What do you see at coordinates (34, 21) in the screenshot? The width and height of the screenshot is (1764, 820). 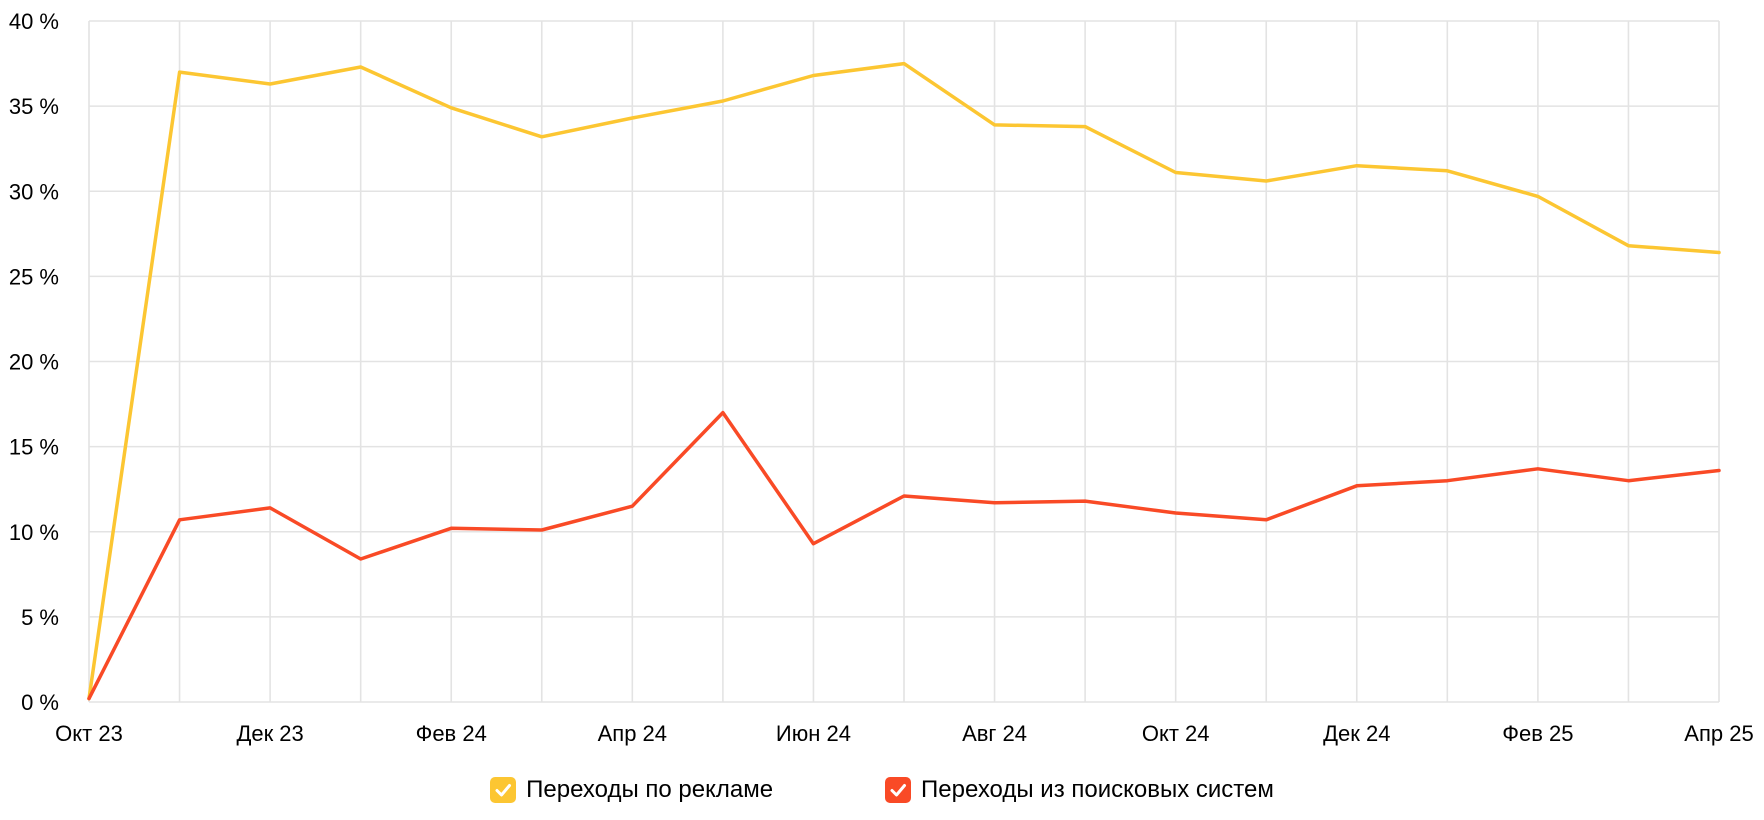 I see `y-tick-label: 40 %` at bounding box center [34, 21].